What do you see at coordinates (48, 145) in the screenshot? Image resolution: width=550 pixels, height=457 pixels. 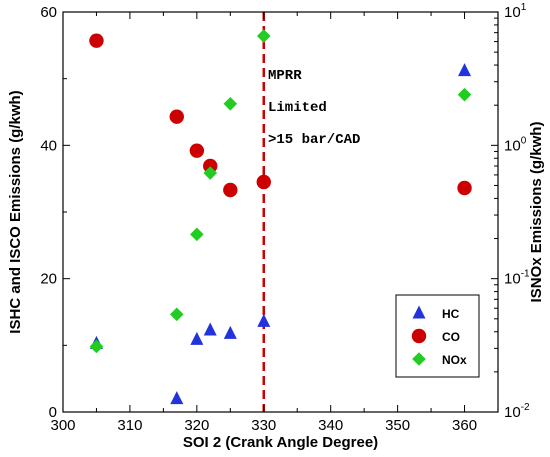 I see `y-left-tick-label: 40` at bounding box center [48, 145].